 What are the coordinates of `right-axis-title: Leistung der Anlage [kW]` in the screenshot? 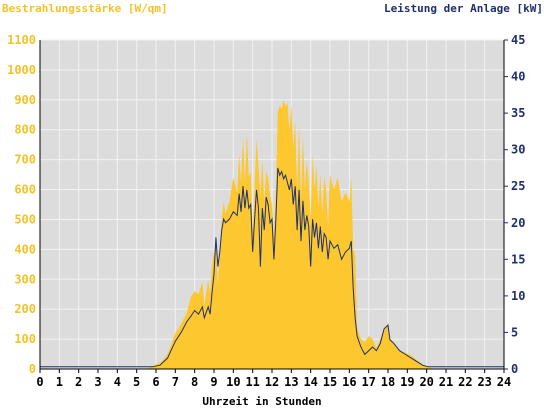 It's located at (463, 8).